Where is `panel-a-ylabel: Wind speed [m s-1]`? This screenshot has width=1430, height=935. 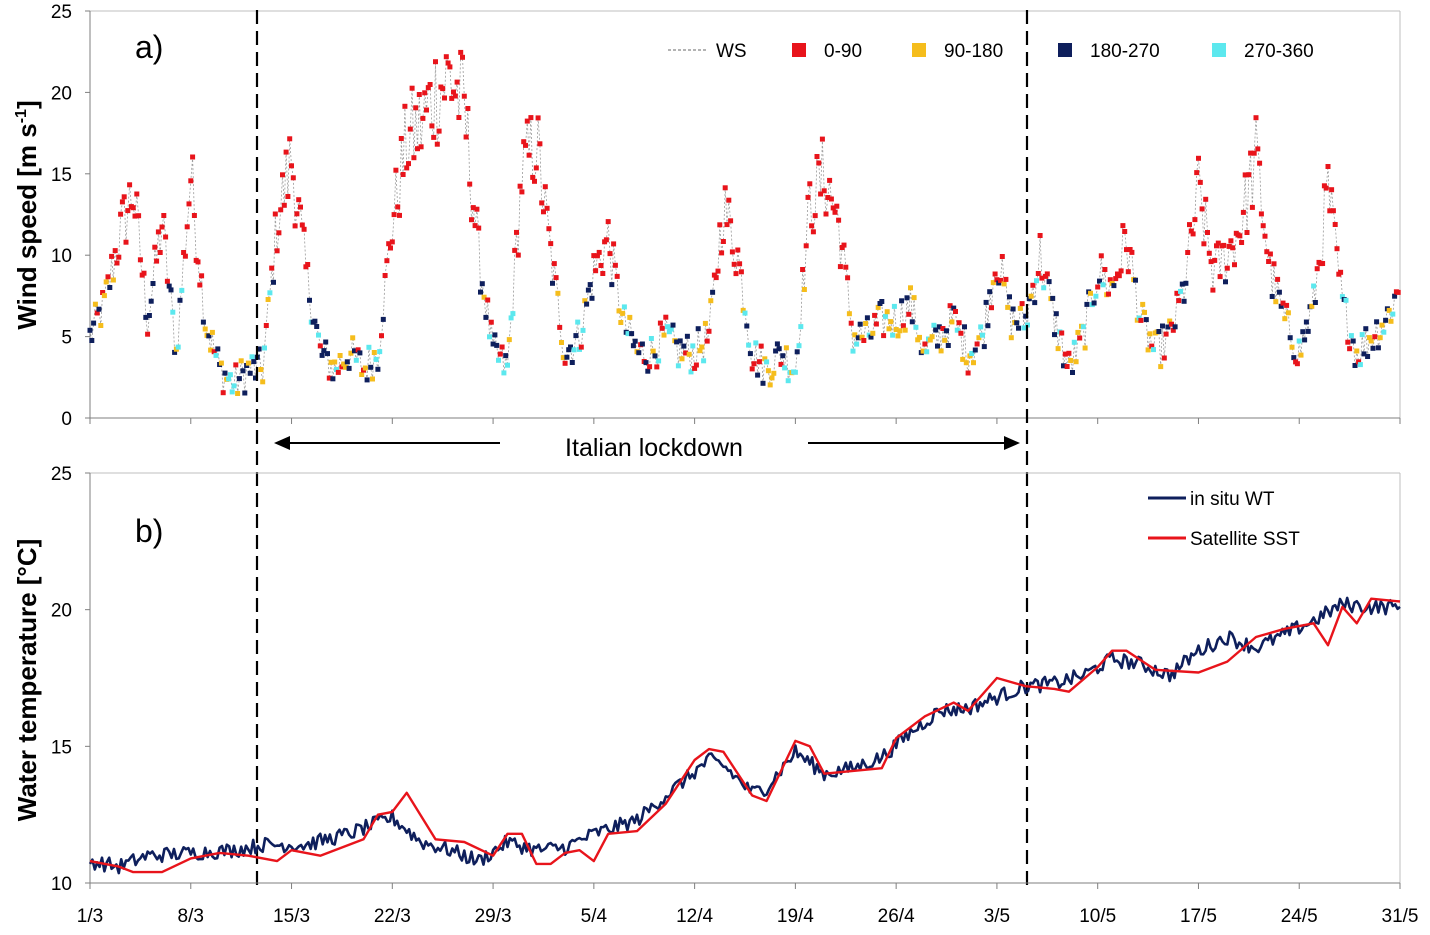
panel-a-ylabel: Wind speed [m s-1] is located at coordinates (27, 214).